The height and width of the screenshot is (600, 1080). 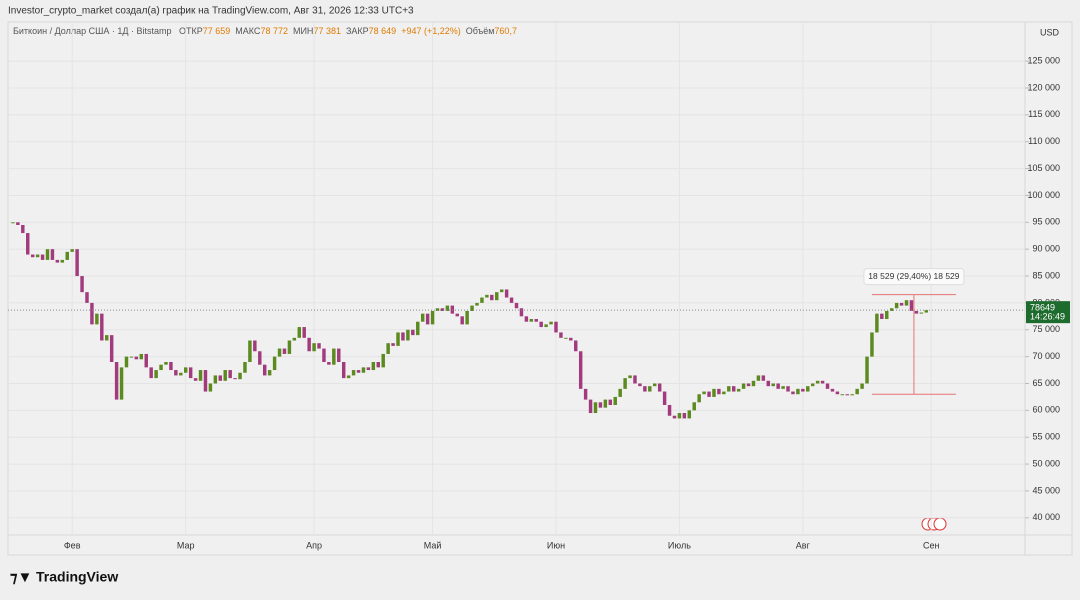 What do you see at coordinates (1044, 114) in the screenshot?
I see `y-tick-label: 115 000` at bounding box center [1044, 114].